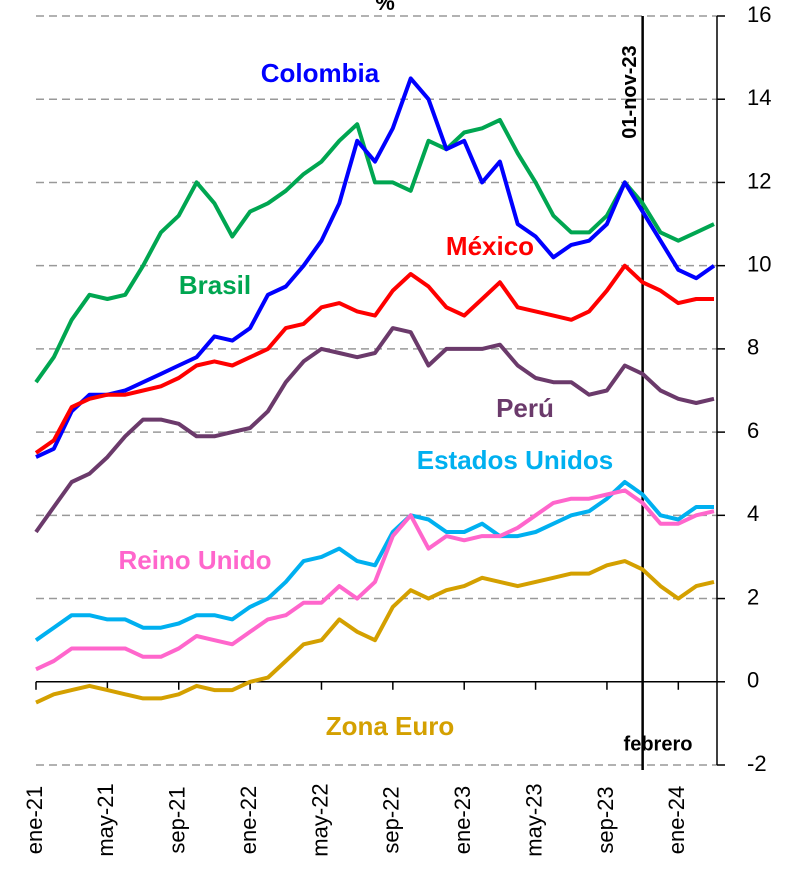  What do you see at coordinates (605, 819) in the screenshot?
I see `x-tick-label: sep-23` at bounding box center [605, 819].